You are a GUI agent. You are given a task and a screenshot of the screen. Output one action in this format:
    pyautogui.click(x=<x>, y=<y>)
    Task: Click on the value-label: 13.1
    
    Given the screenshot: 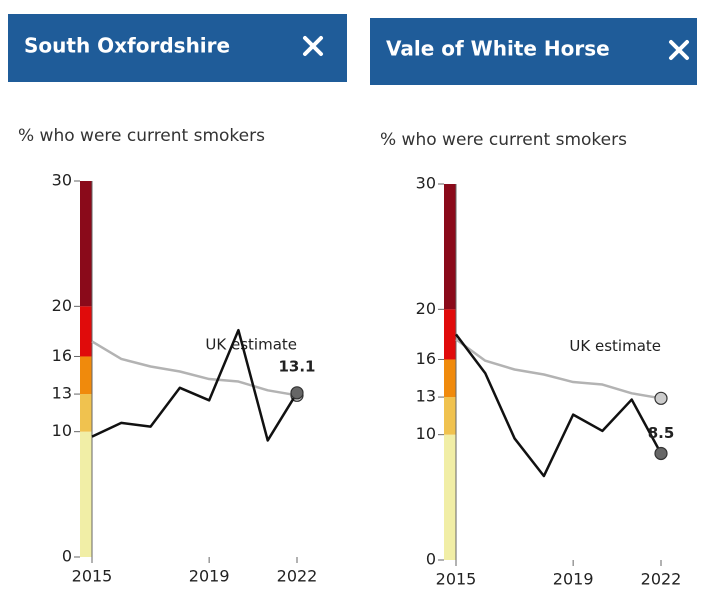 What is the action you would take?
    pyautogui.click(x=296, y=366)
    